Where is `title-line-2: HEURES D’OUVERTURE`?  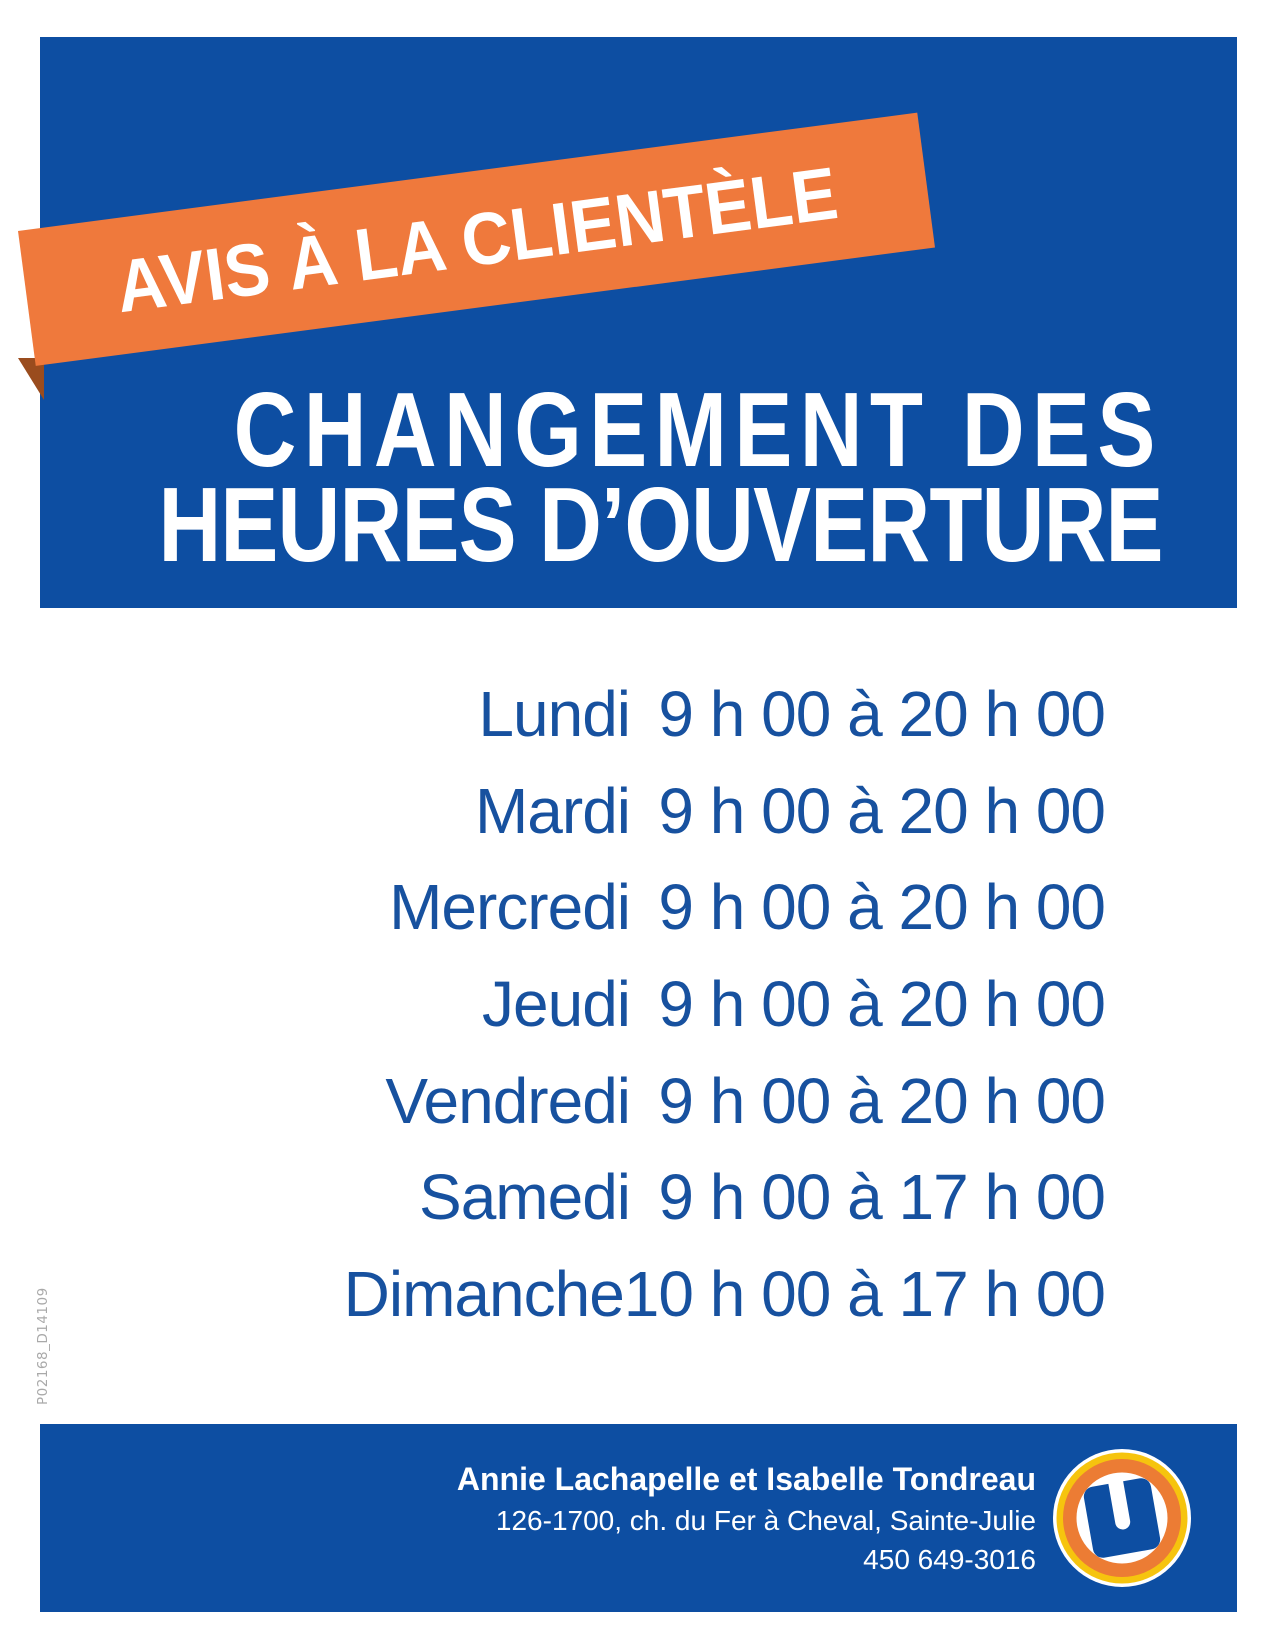
title-line-2: HEURES D’OUVERTURE is located at coordinates (661, 525).